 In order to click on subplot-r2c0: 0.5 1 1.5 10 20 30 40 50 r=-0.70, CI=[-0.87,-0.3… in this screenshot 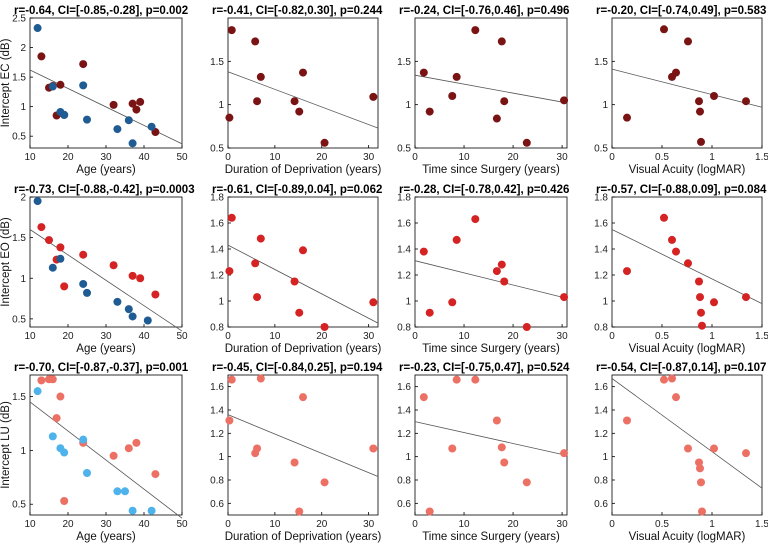, I will do `click(94, 452)`.